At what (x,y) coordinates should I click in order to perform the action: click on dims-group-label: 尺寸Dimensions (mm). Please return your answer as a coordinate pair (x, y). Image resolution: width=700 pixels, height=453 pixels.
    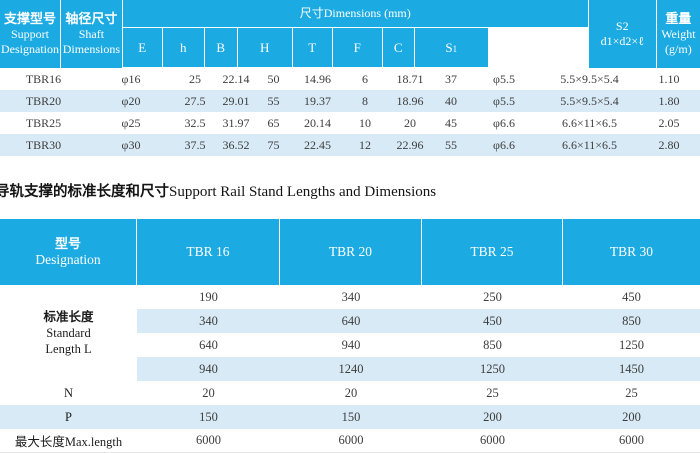
    Looking at the image, I should click on (355, 13).